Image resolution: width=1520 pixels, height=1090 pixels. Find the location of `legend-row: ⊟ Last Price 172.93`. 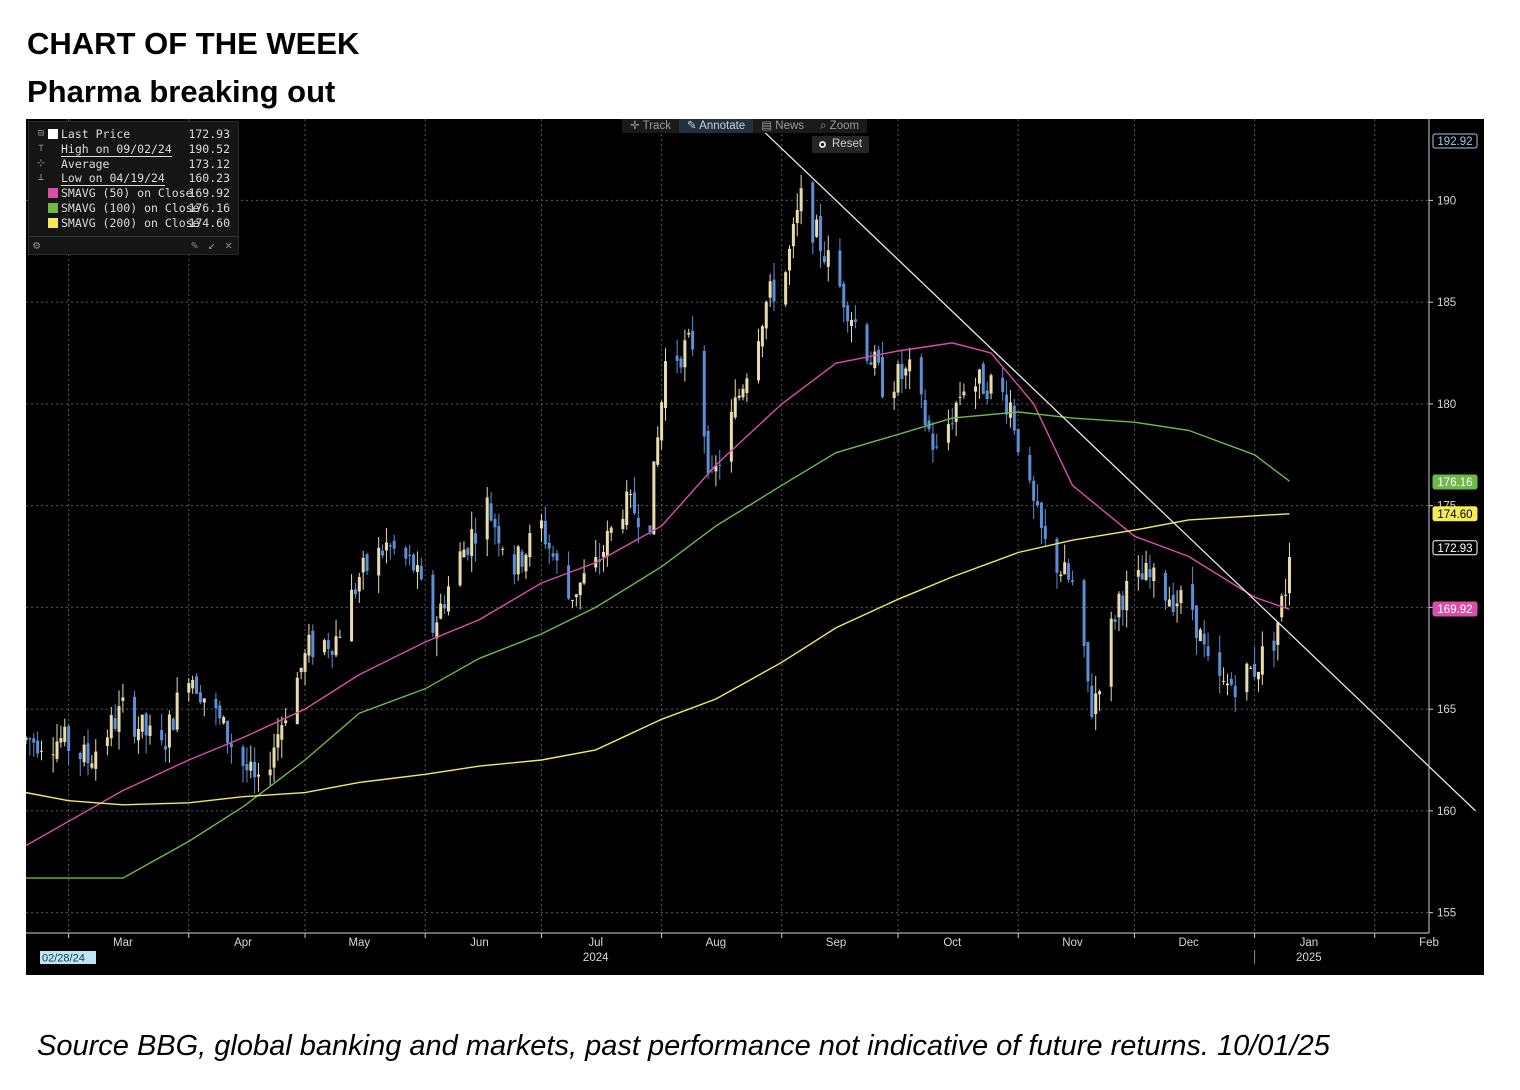

legend-row: ⊟ Last Price 172.93 is located at coordinates (133, 133).